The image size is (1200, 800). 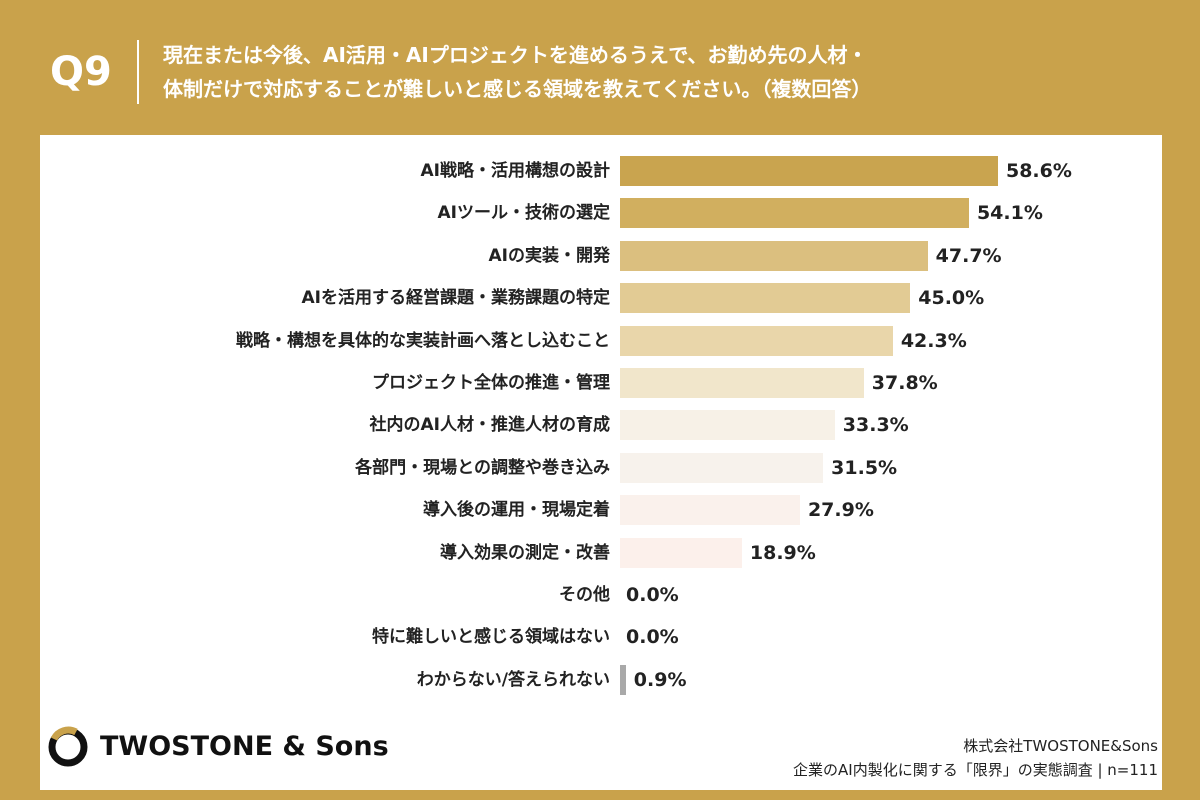 What do you see at coordinates (513, 679) in the screenshot?
I see `category-label: わからない/答えられない` at bounding box center [513, 679].